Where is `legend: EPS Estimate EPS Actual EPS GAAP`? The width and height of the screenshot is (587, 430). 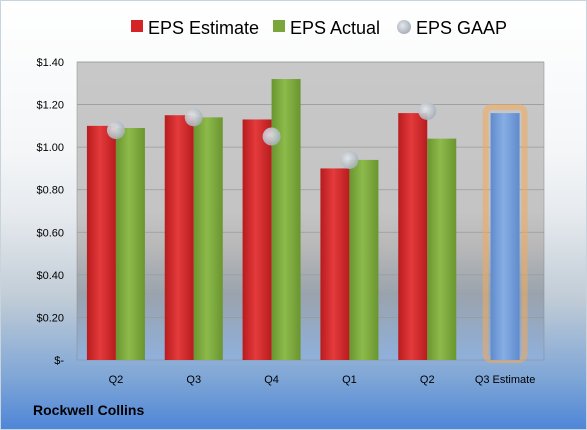 legend: EPS Estimate EPS Actual EPS GAAP is located at coordinates (319, 28).